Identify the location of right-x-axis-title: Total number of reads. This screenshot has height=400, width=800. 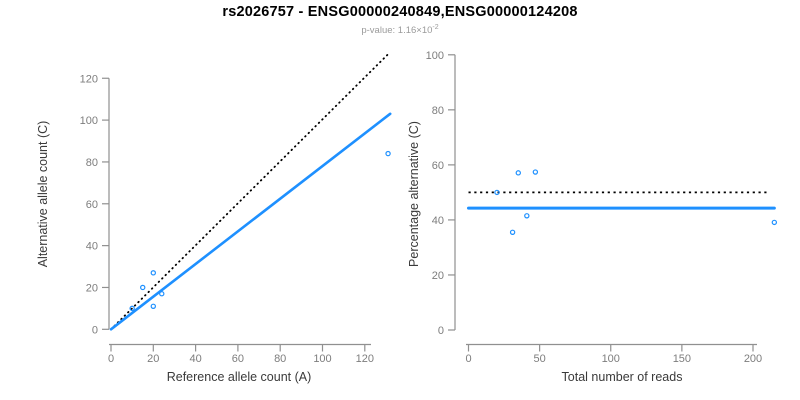
(622, 377).